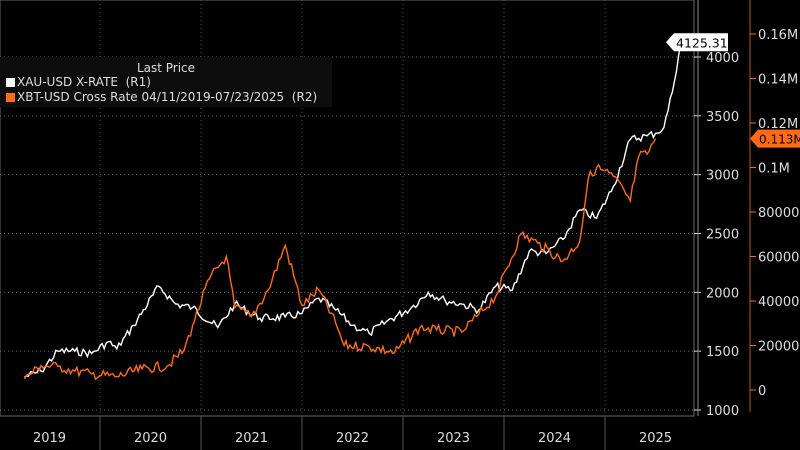 The width and height of the screenshot is (800, 450). I want to click on right-axis-label: 0.16M, so click(778, 35).